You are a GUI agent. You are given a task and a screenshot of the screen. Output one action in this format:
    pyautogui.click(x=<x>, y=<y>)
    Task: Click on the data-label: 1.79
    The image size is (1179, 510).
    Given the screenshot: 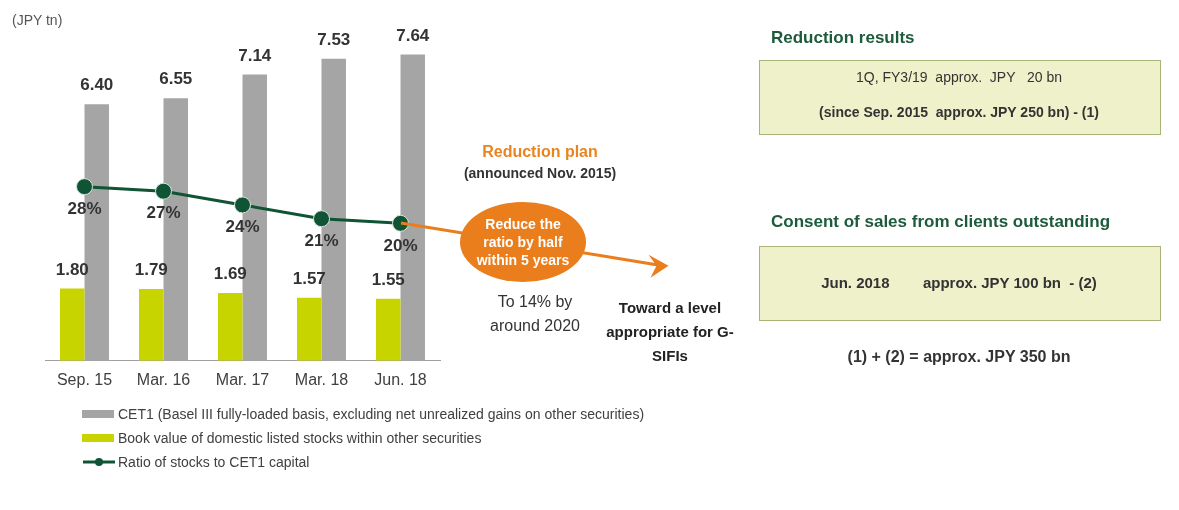 What is the action you would take?
    pyautogui.click(x=151, y=270)
    